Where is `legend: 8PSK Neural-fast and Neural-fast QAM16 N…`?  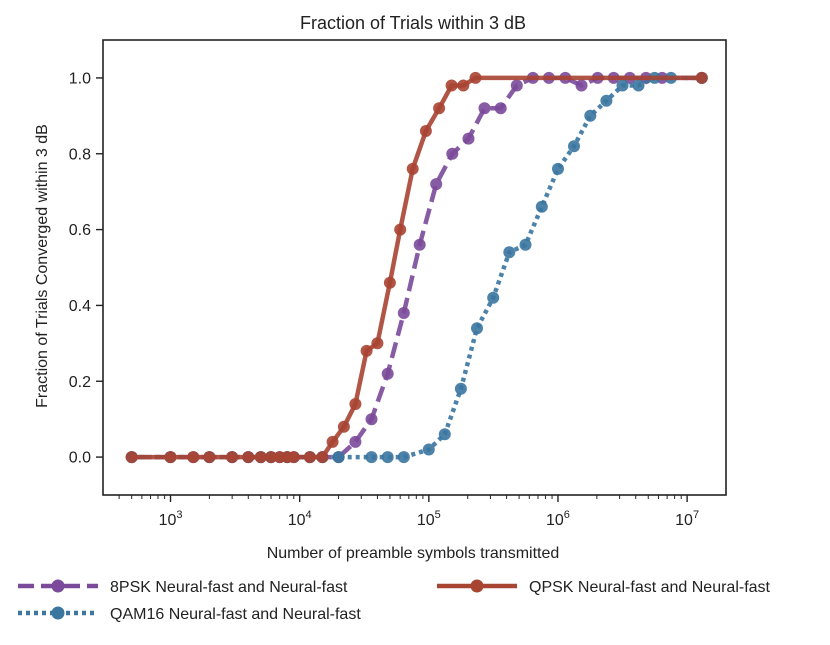 legend: 8PSK Neural-fast and Neural-fast QAM16 N… is located at coordinates (394, 601).